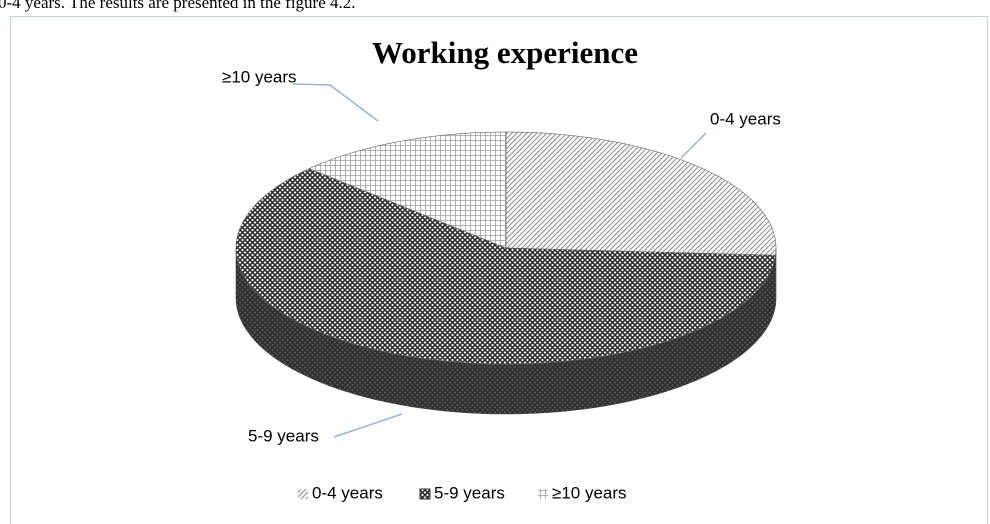 The image size is (990, 524). What do you see at coordinates (505, 52) in the screenshot?
I see `chart-title: Working experience` at bounding box center [505, 52].